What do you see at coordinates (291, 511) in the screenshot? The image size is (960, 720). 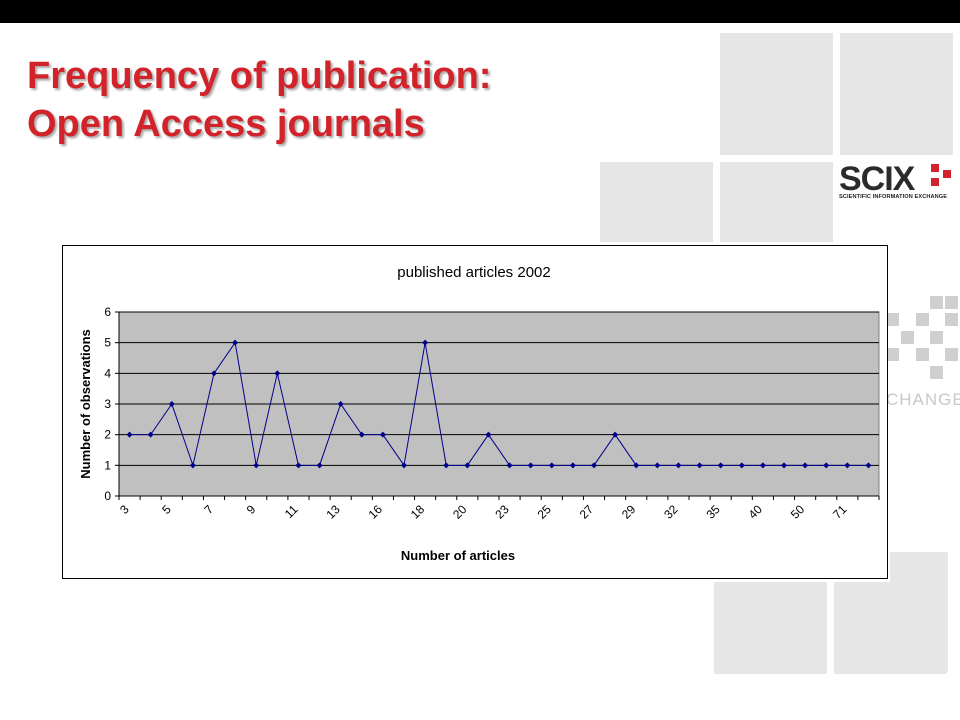 I see `x-tick-label: 11` at bounding box center [291, 511].